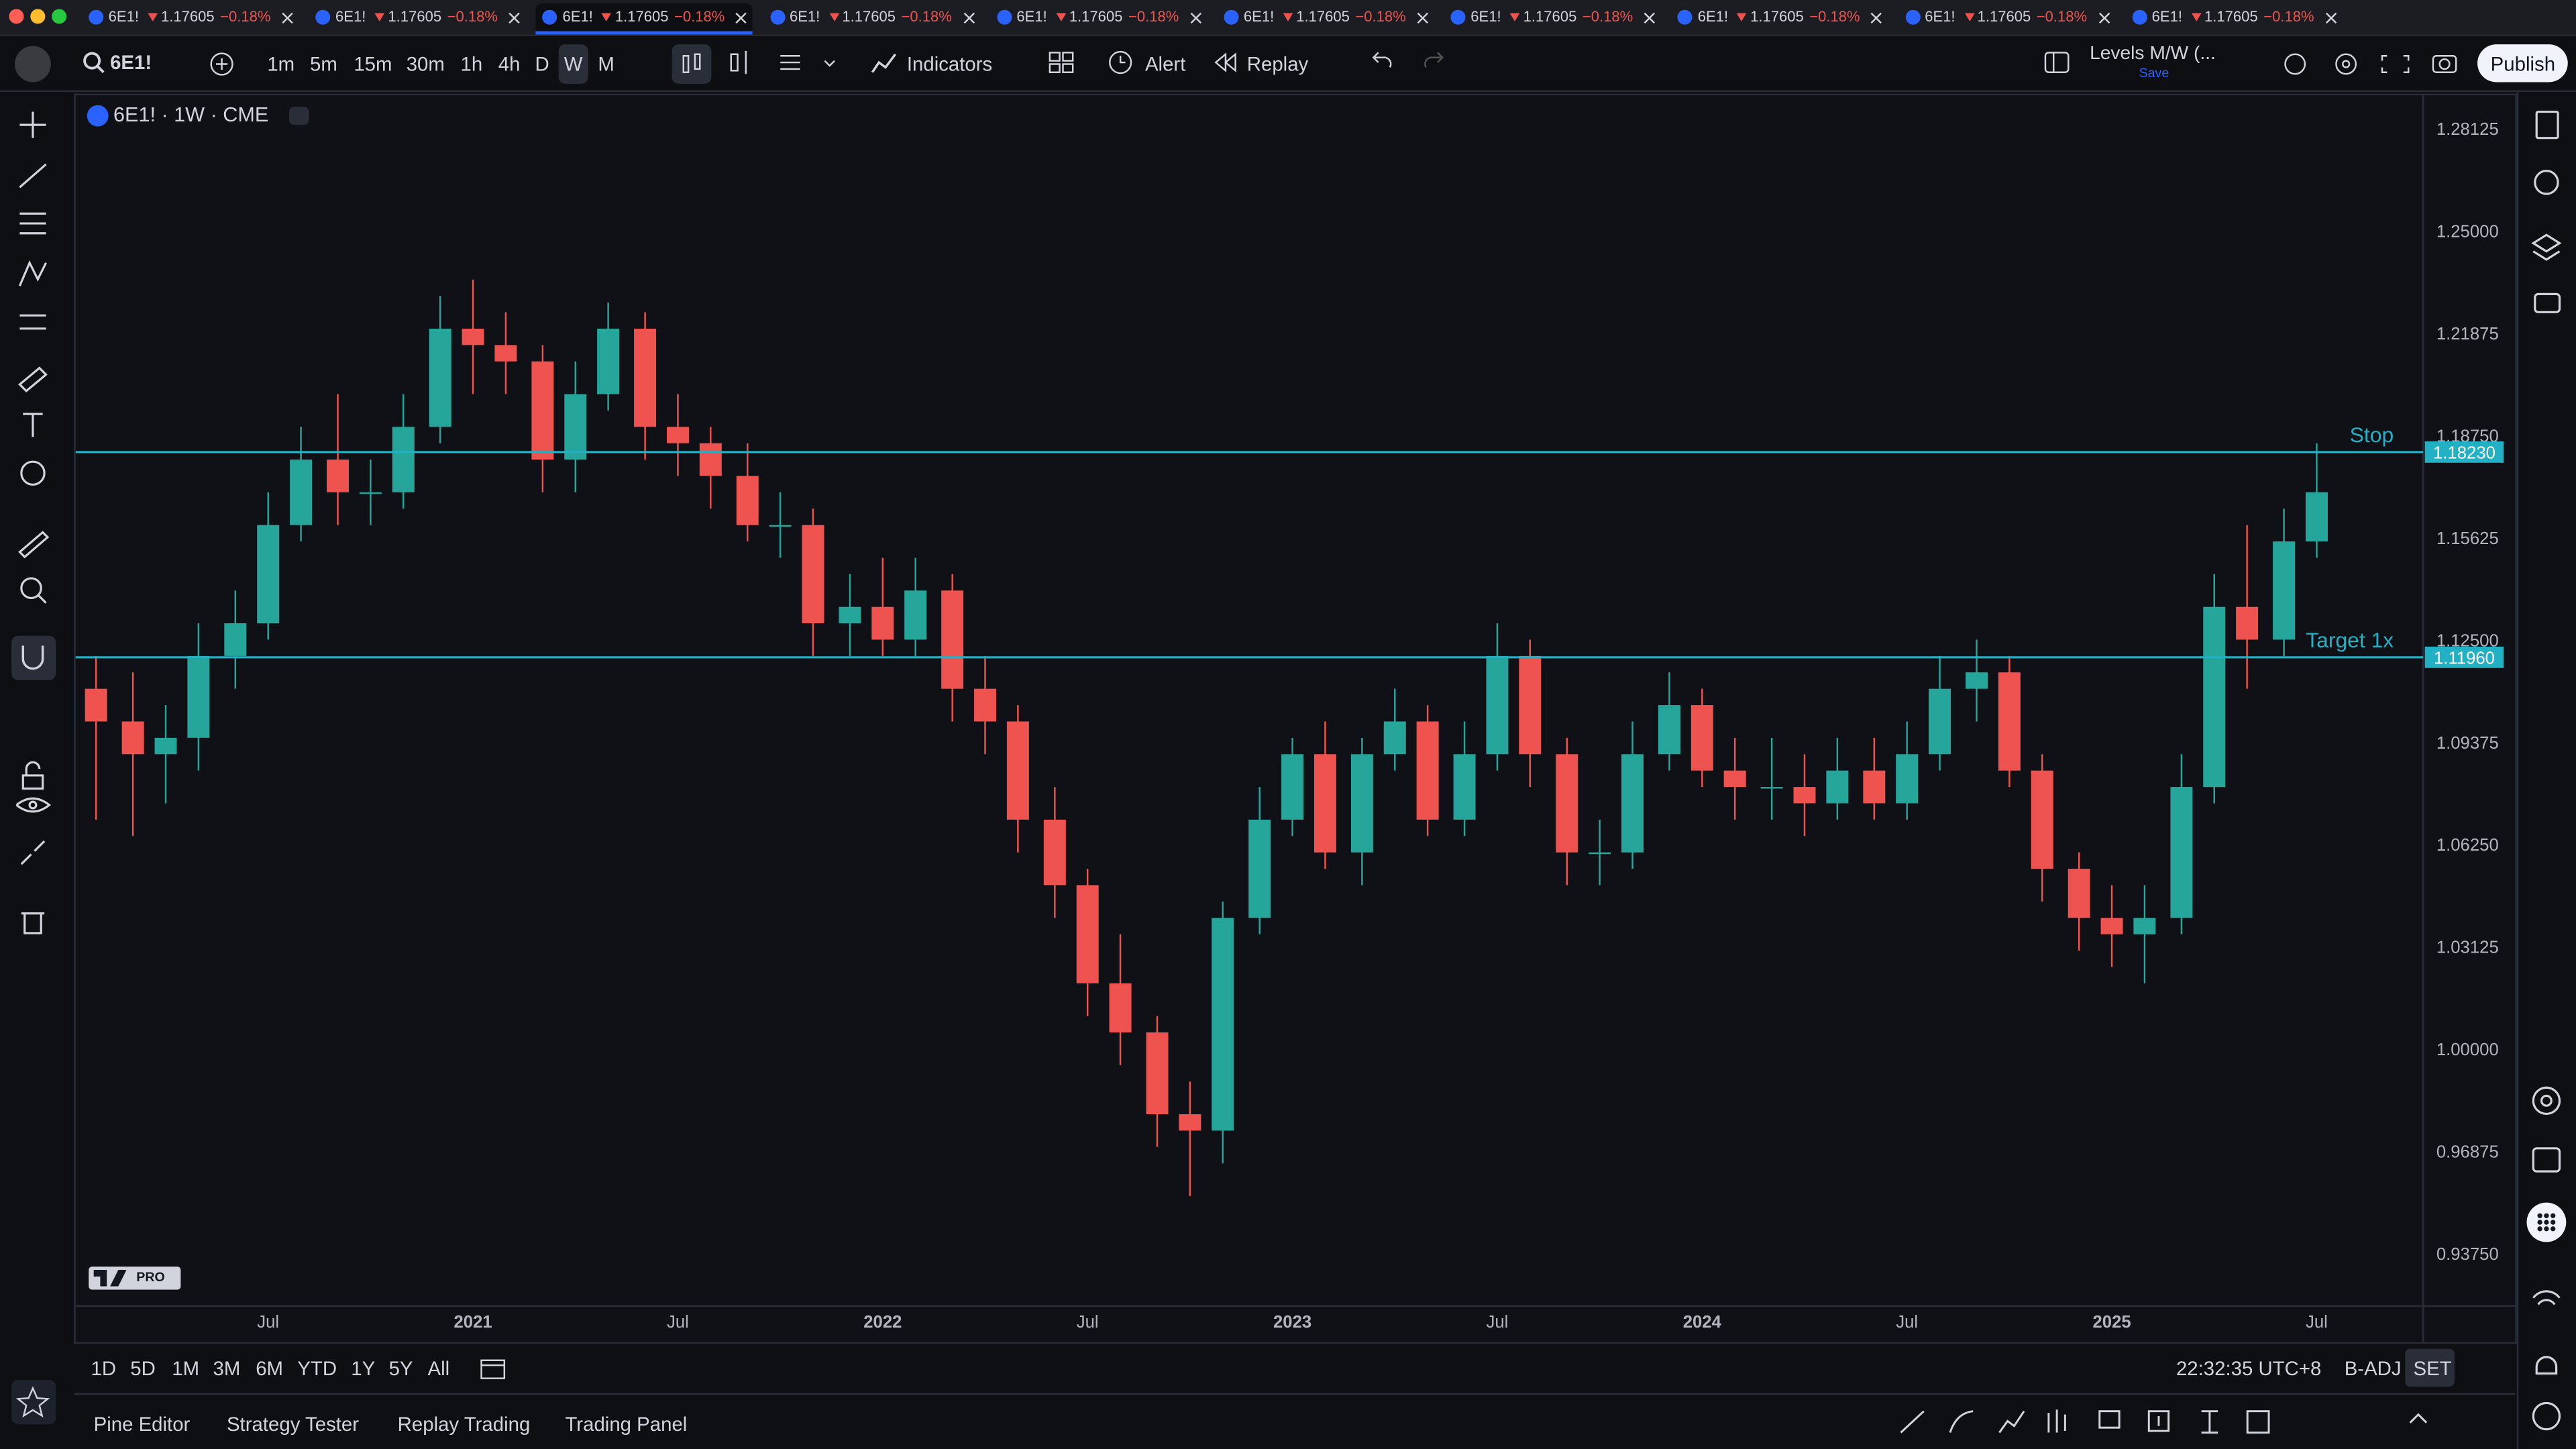  Describe the element at coordinates (186, 1368) in the screenshot. I see `range-button: 1M` at that location.